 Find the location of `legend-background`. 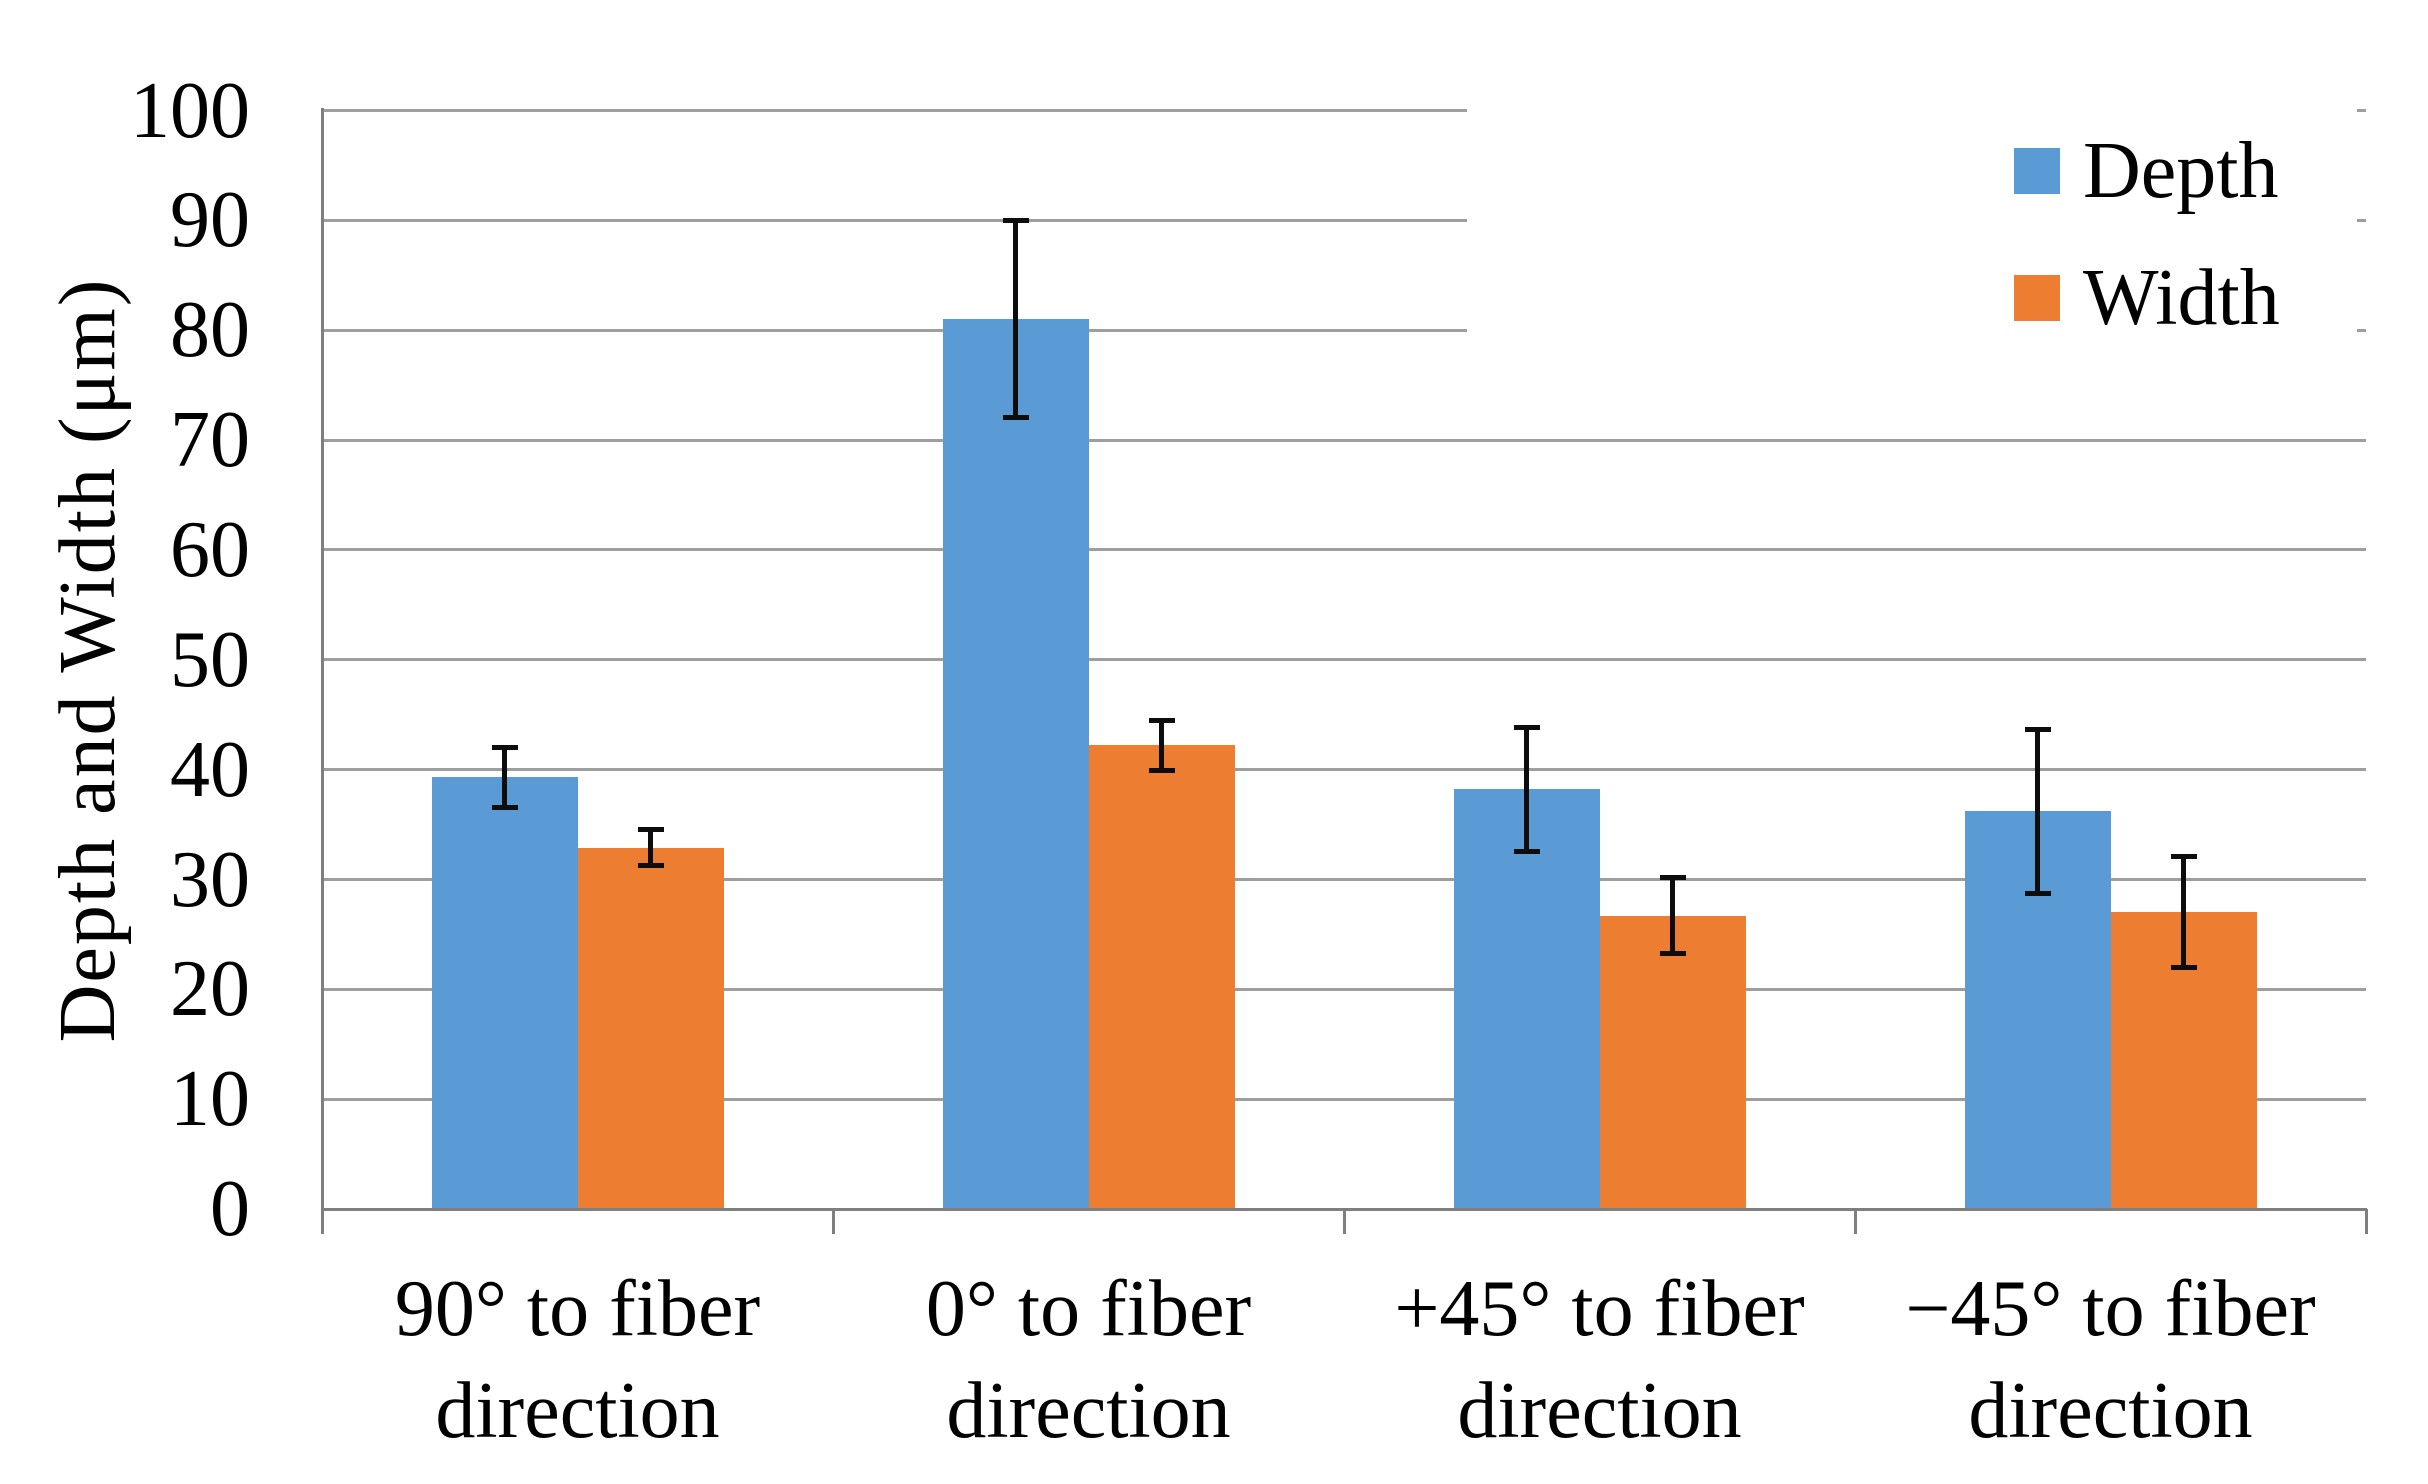

legend-background is located at coordinates (1912, 252).